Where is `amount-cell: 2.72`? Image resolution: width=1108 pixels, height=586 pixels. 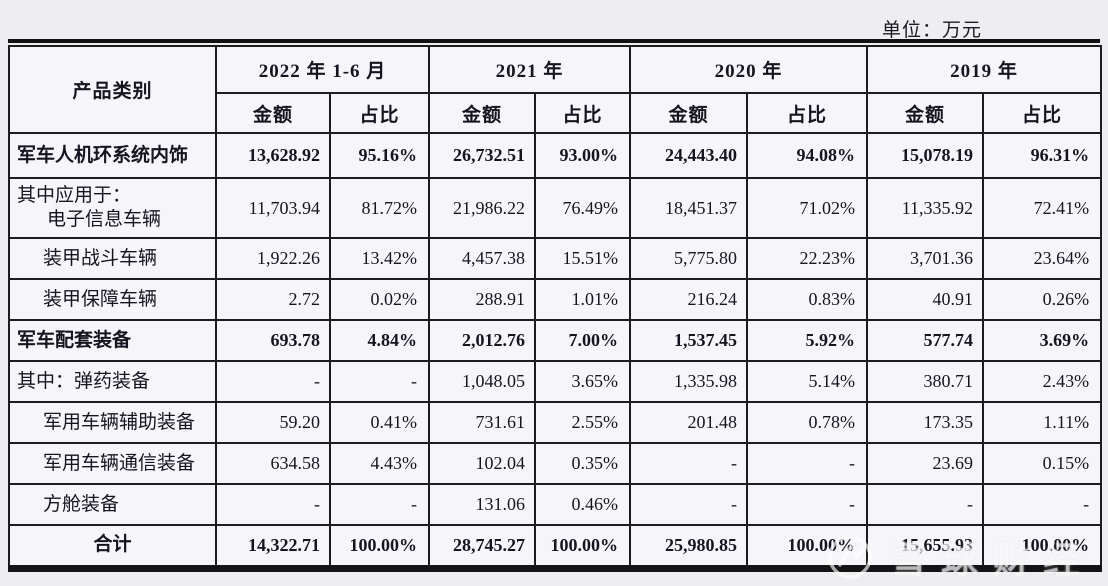
amount-cell: 2.72 is located at coordinates (273, 299).